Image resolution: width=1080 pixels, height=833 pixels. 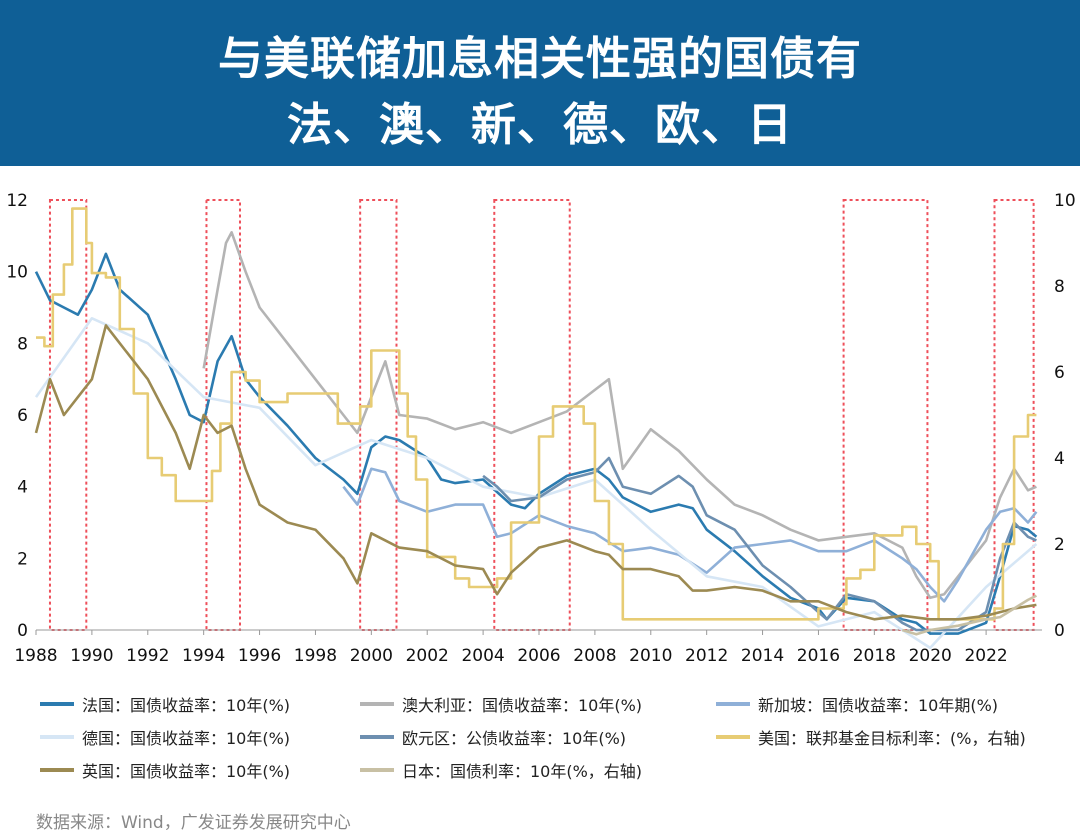 What do you see at coordinates (522, 705) in the screenshot?
I see `legend-label: 澳大利亚：国债收益率：10年(%)` at bounding box center [522, 705].